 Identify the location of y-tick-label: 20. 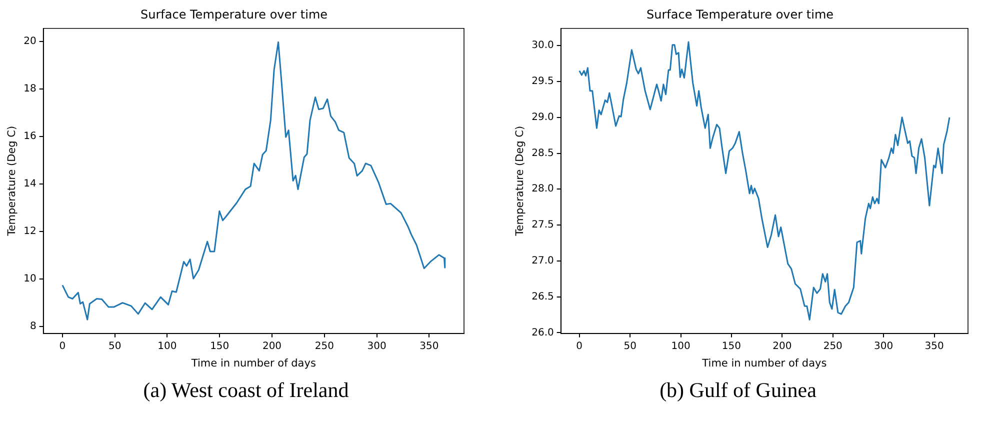
(30, 42).